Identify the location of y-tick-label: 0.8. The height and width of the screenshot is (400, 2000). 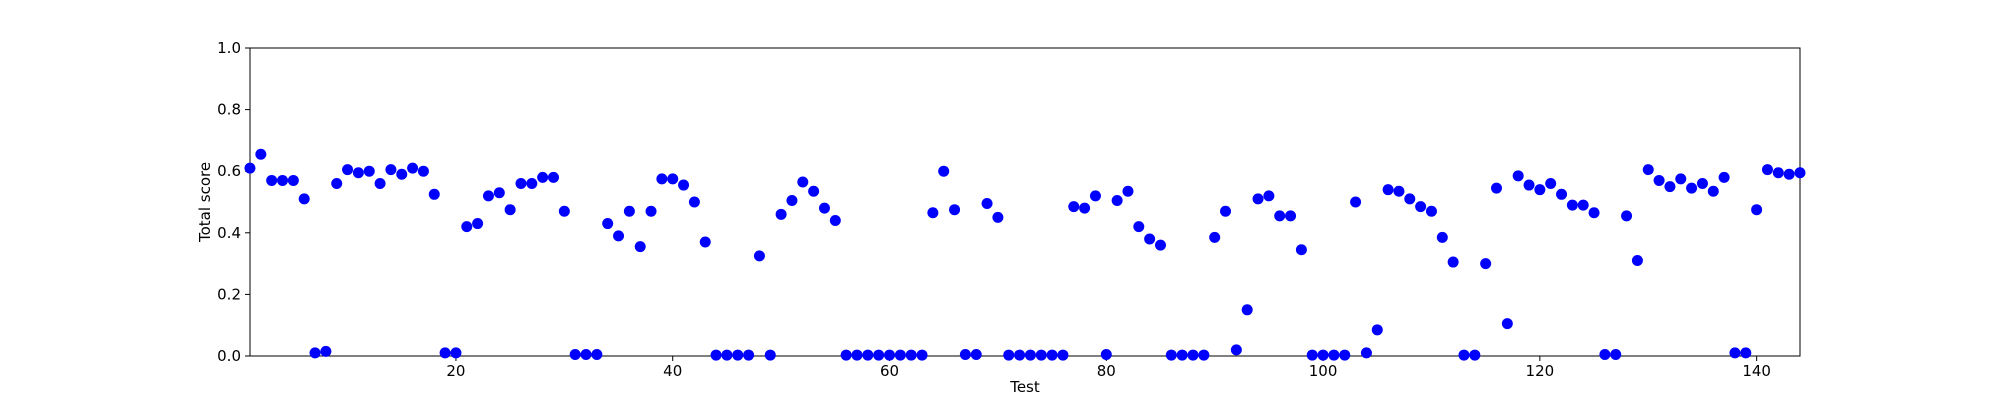
(229, 110).